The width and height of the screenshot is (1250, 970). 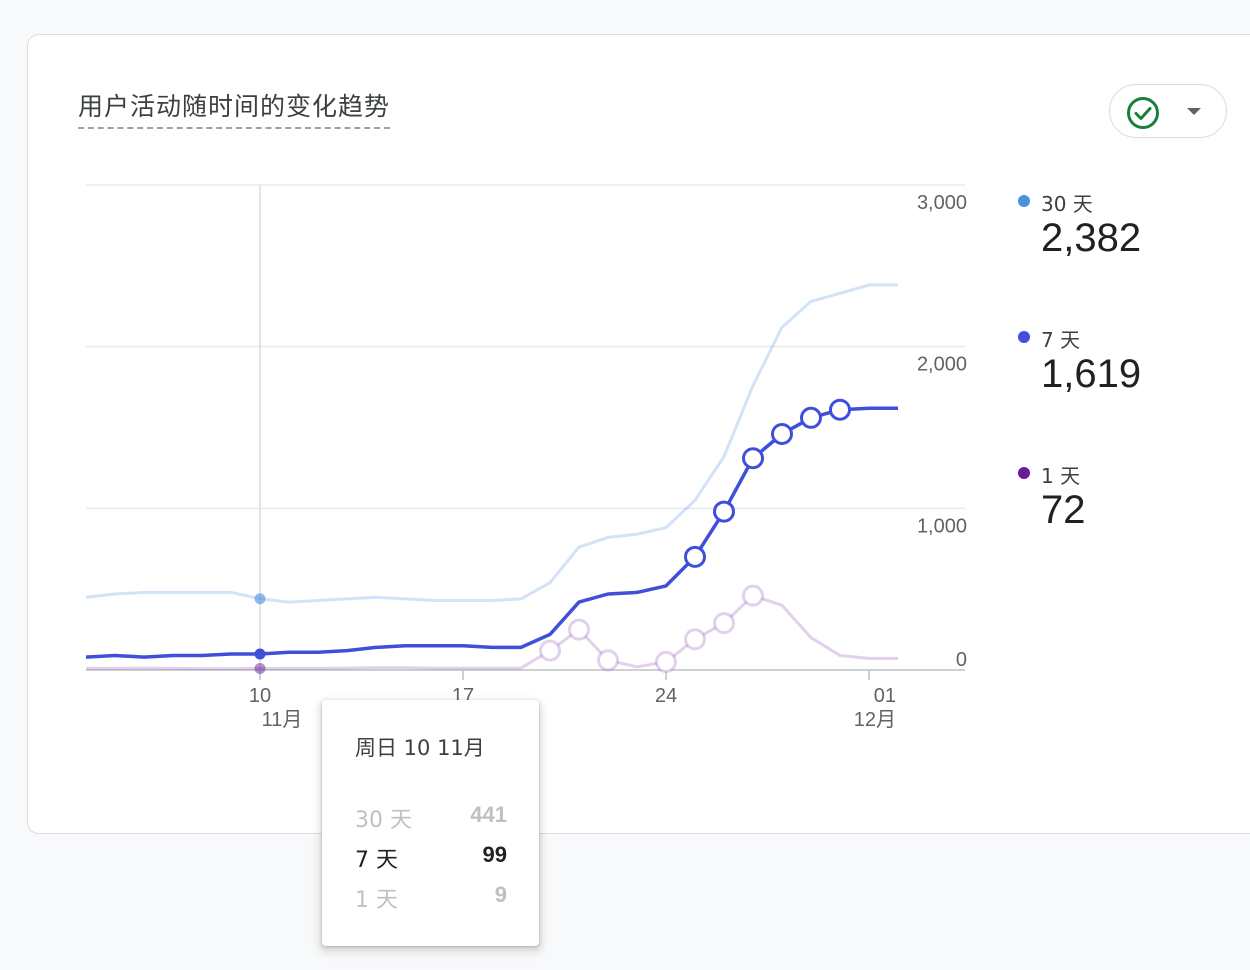 What do you see at coordinates (961, 660) in the screenshot?
I see `y-tick-label: 0` at bounding box center [961, 660].